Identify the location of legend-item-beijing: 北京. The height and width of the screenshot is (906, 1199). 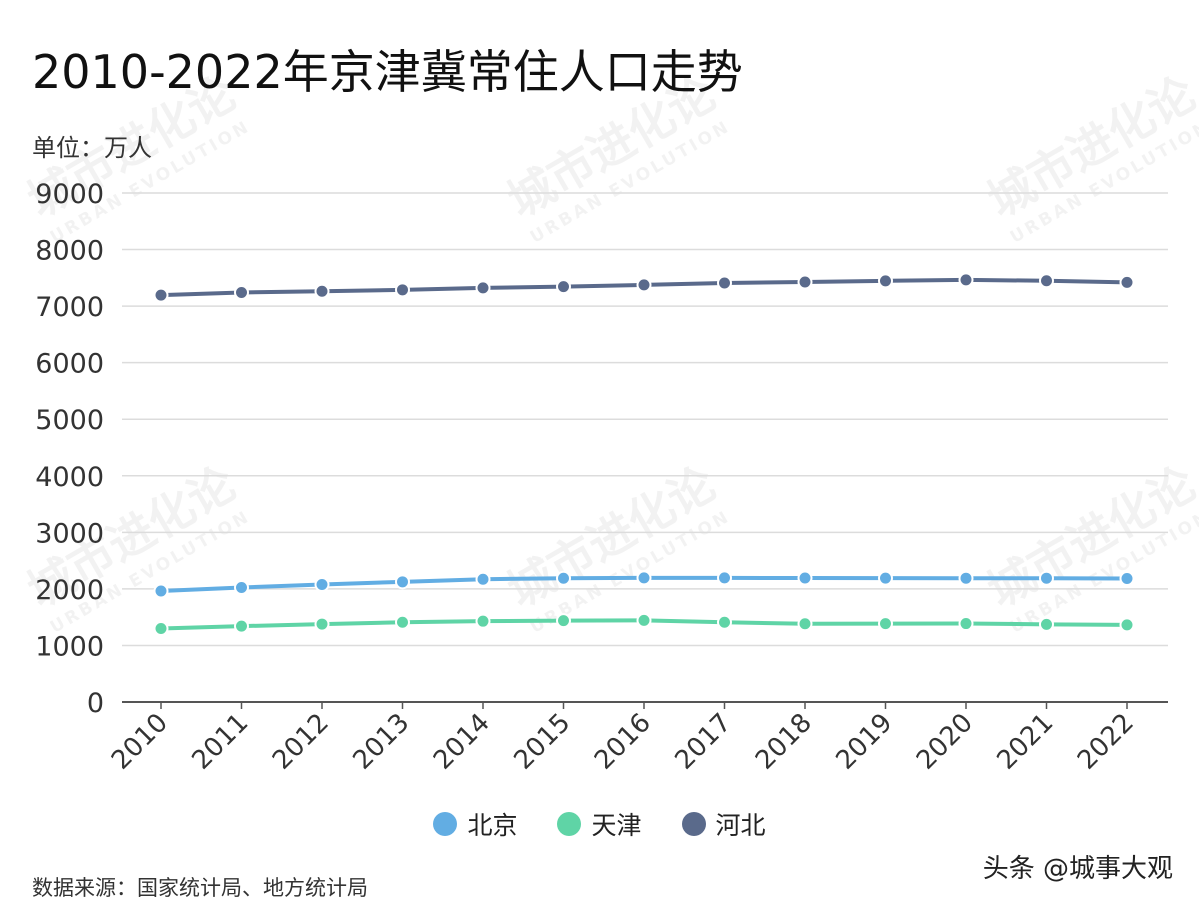
(475, 824).